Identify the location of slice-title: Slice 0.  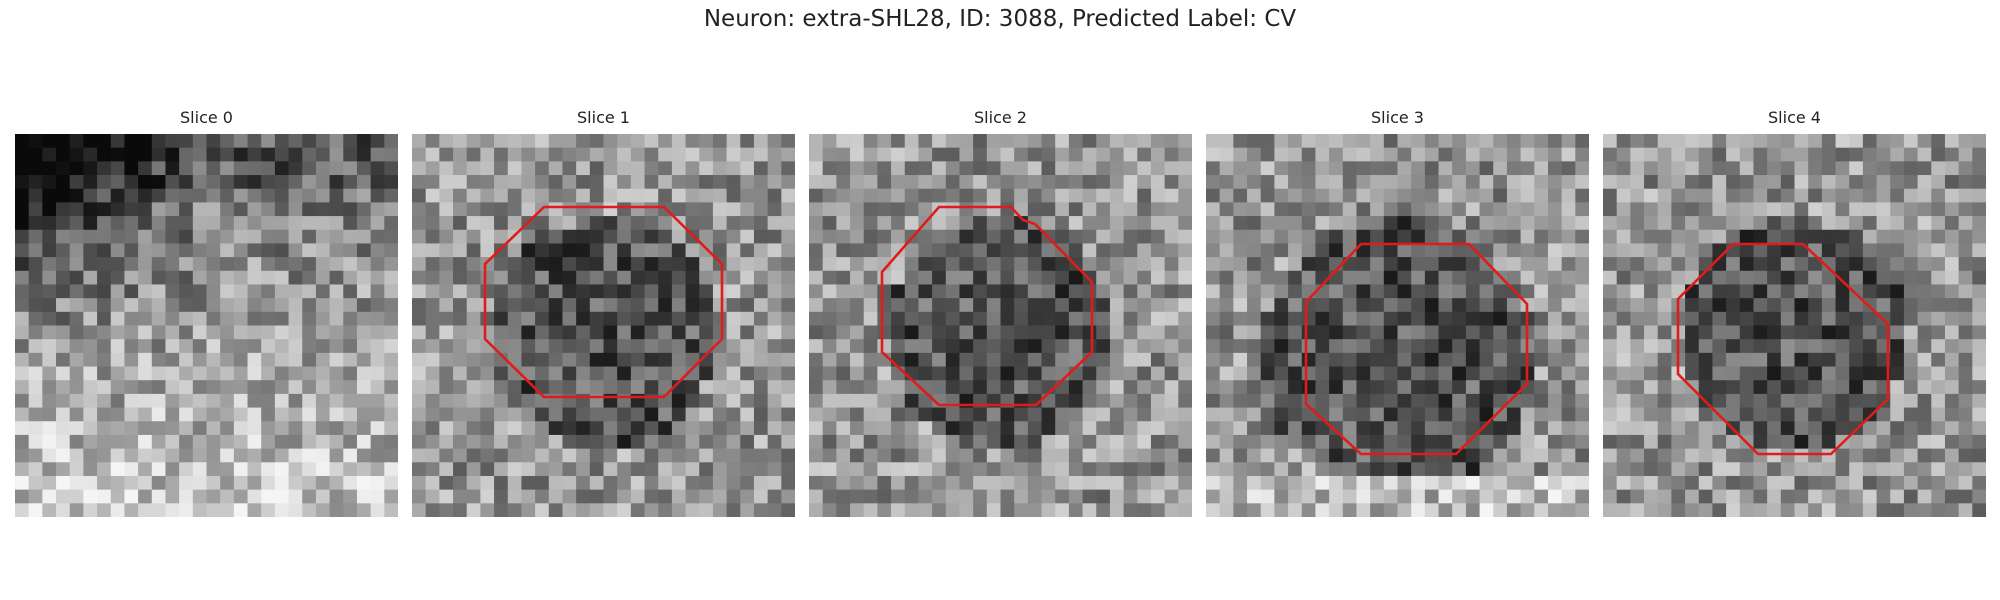
(206, 117).